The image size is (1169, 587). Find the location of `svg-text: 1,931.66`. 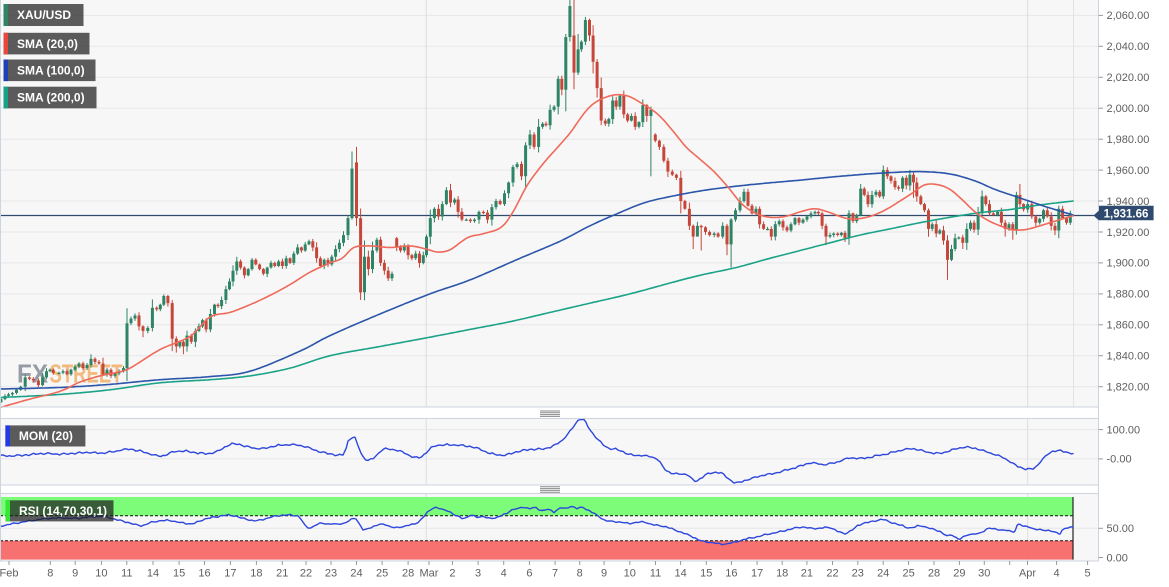

svg-text: 1,931.66 is located at coordinates (1126, 214).